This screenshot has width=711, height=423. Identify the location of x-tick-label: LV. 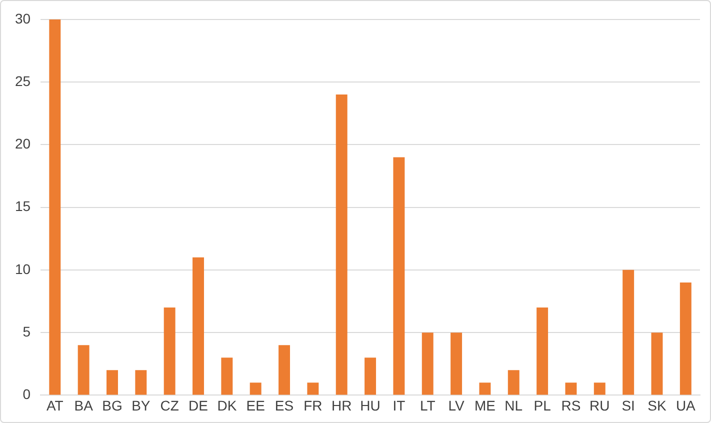
(456, 405).